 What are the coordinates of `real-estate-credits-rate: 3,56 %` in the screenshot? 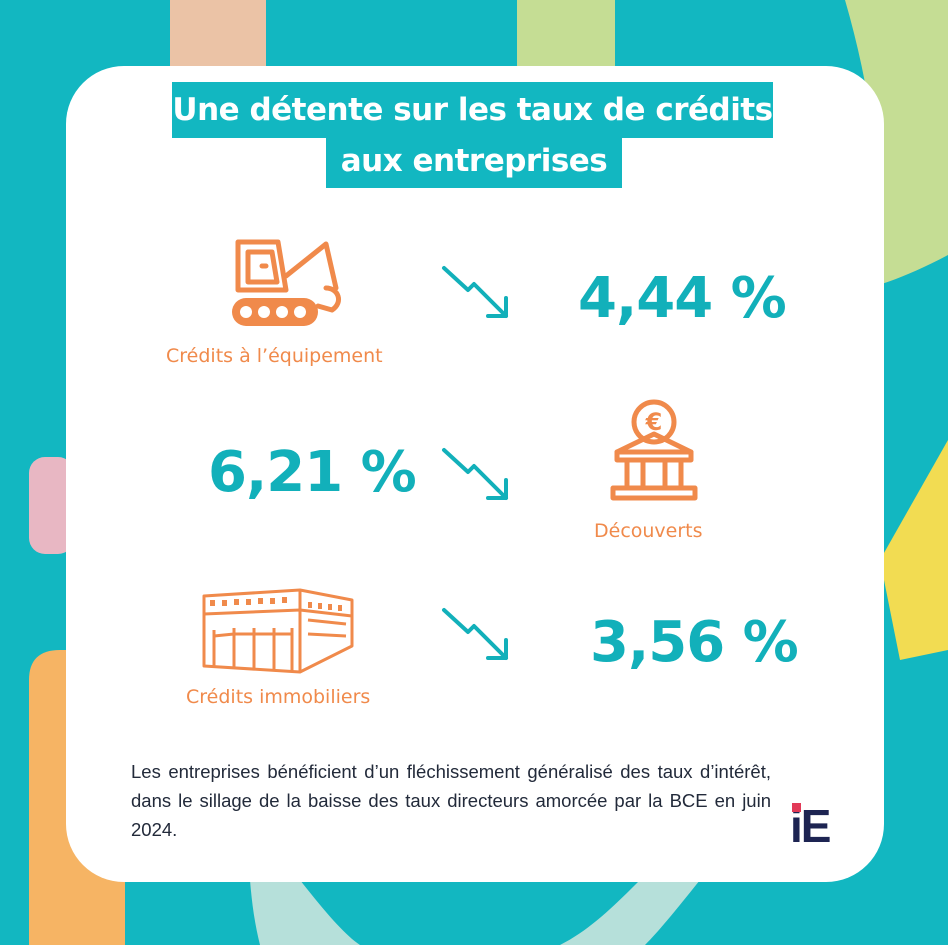 It's located at (694, 642).